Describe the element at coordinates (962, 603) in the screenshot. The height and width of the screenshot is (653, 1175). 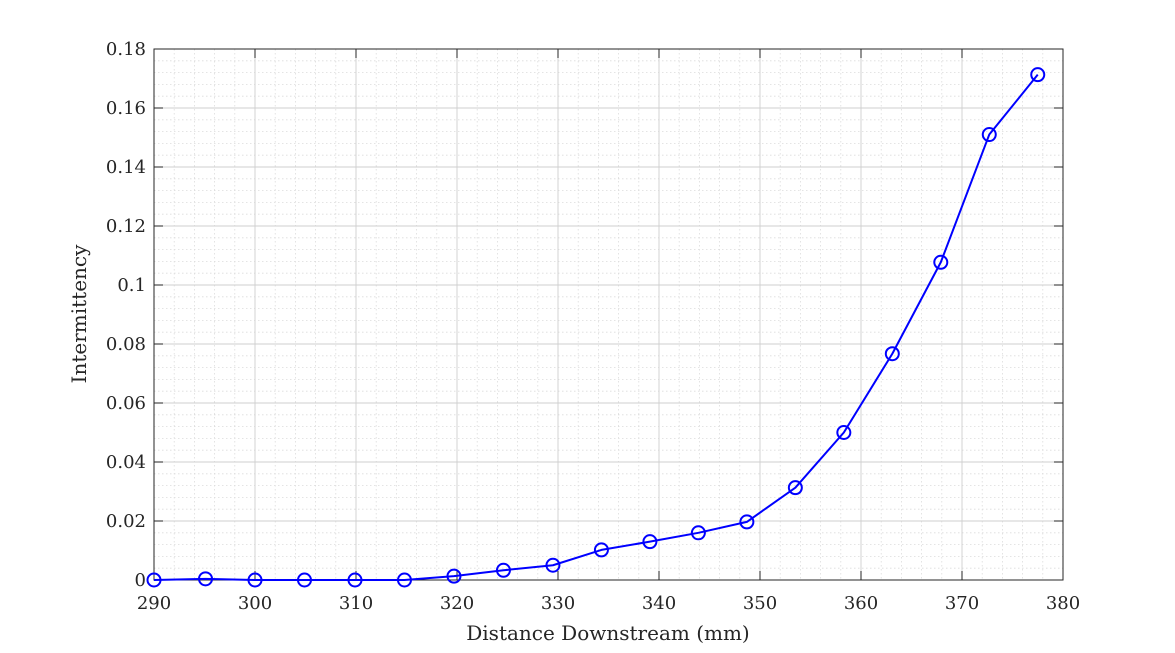
I see `x-tick-label: 370` at that location.